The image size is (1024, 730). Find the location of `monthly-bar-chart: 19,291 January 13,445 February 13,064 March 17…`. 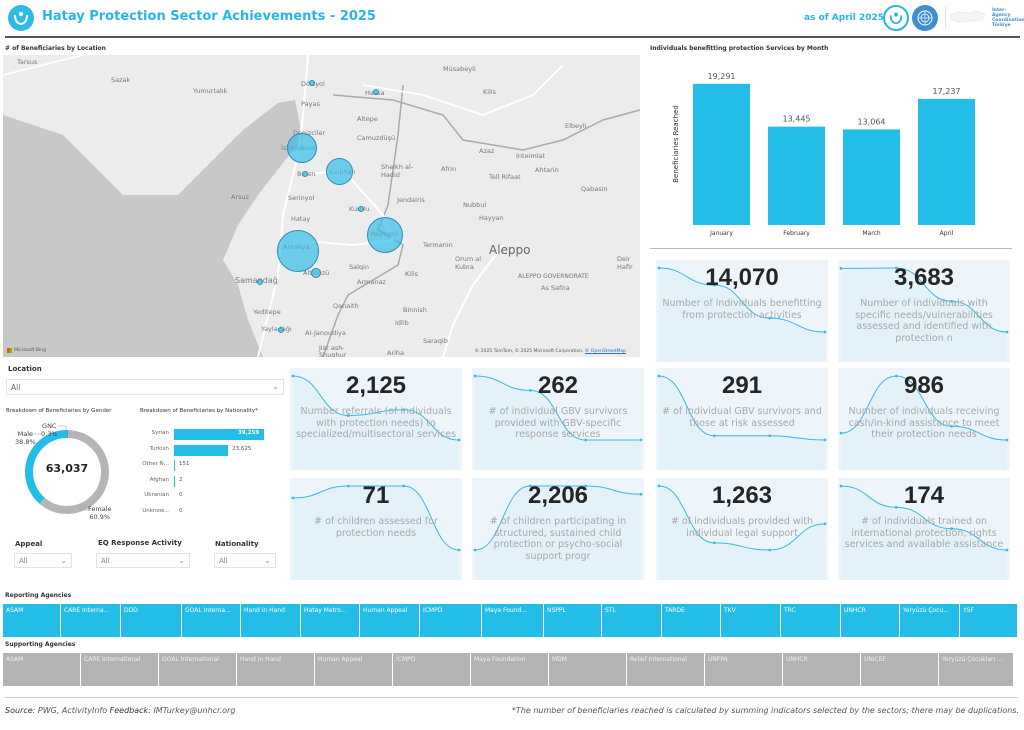

monthly-bar-chart: 19,291 January 13,445 February 13,064 March 17… is located at coordinates (834, 154).